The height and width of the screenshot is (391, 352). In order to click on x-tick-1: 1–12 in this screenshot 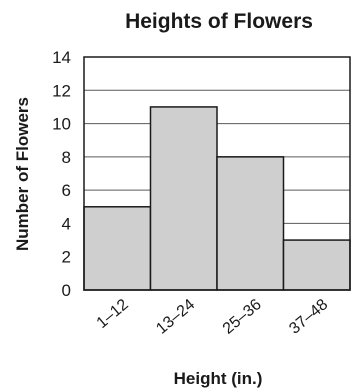, I will do `click(113, 314)`.